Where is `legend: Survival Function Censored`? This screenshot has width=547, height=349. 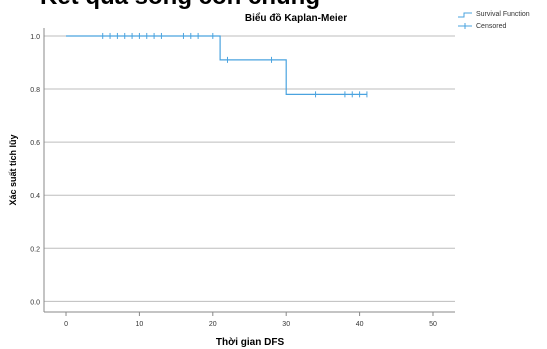
legend: Survival Function Censored is located at coordinates (494, 20).